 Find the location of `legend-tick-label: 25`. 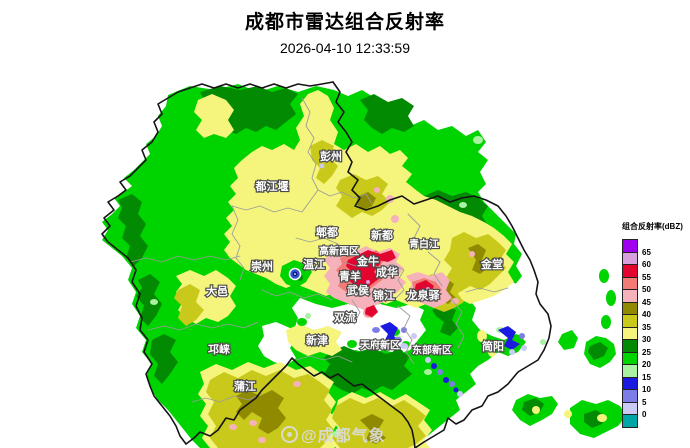

legend-tick-label: 25 is located at coordinates (646, 352).